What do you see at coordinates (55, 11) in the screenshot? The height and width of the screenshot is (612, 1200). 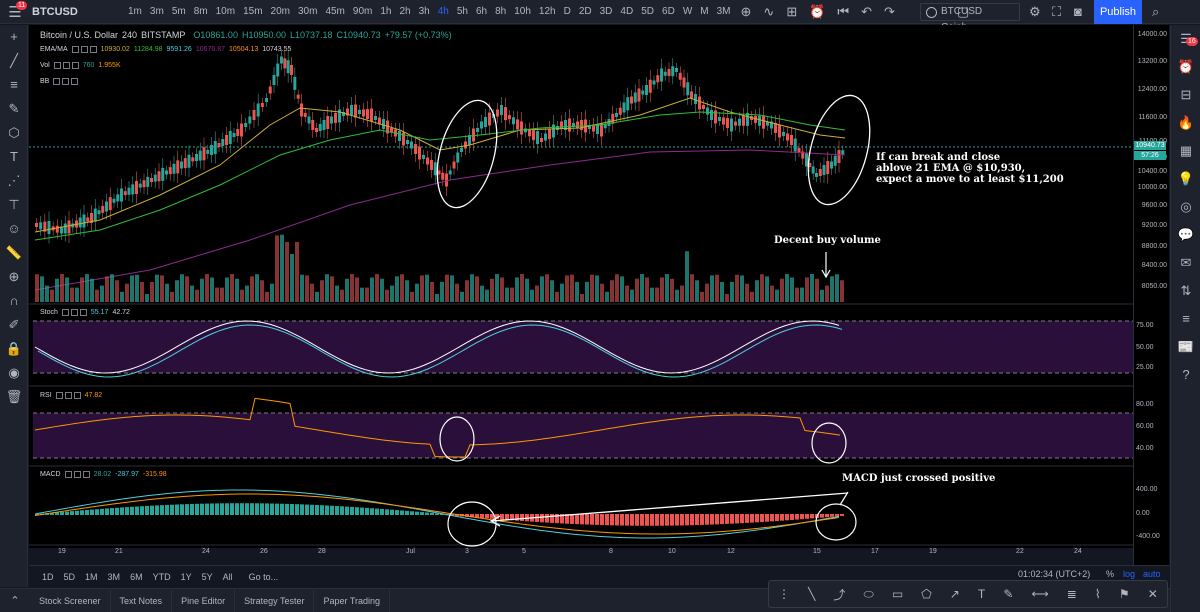 I see `symbol-name: BTCUSD` at bounding box center [55, 11].